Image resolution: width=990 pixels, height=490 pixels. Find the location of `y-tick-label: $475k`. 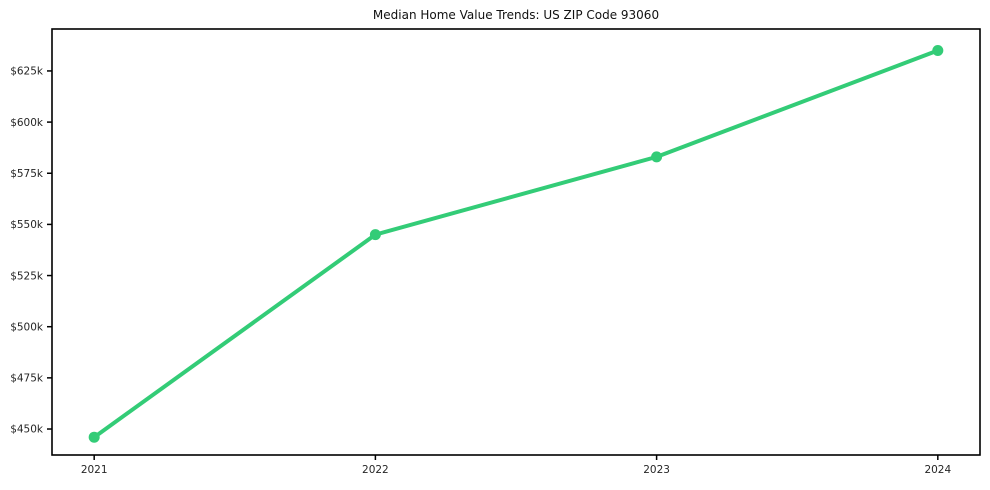

y-tick-label: $475k is located at coordinates (27, 379).